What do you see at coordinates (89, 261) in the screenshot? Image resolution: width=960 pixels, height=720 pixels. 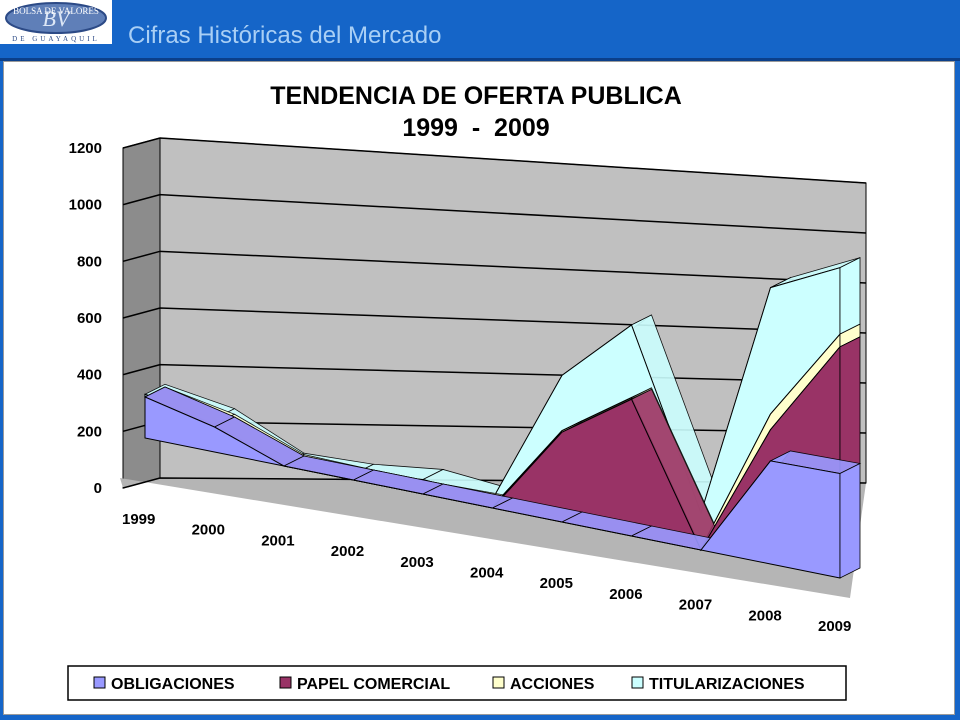 I see `y-tick-label: 800` at bounding box center [89, 261].